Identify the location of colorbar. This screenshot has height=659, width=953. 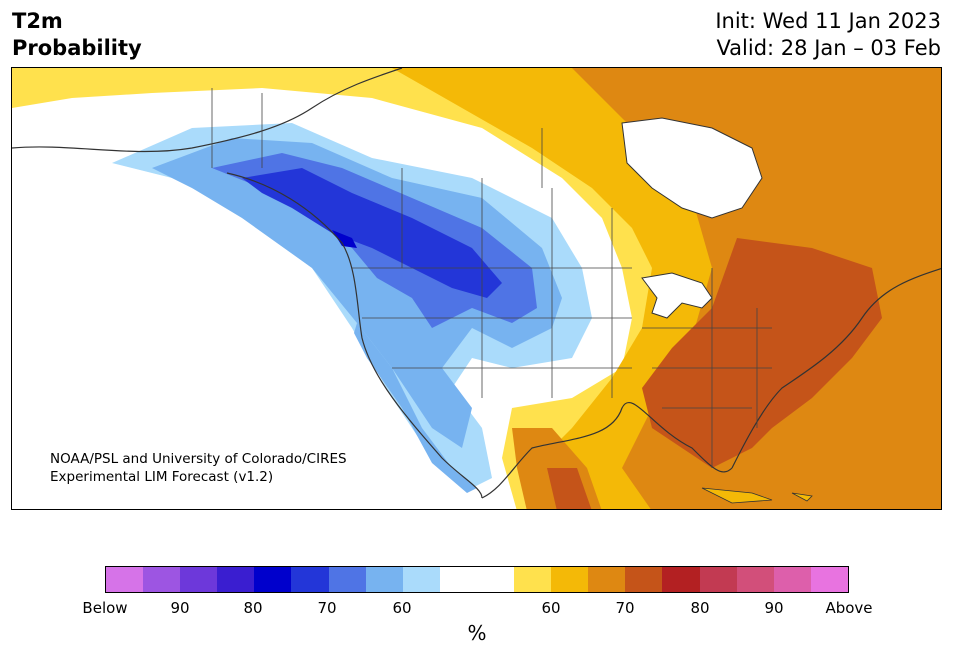
(477, 579).